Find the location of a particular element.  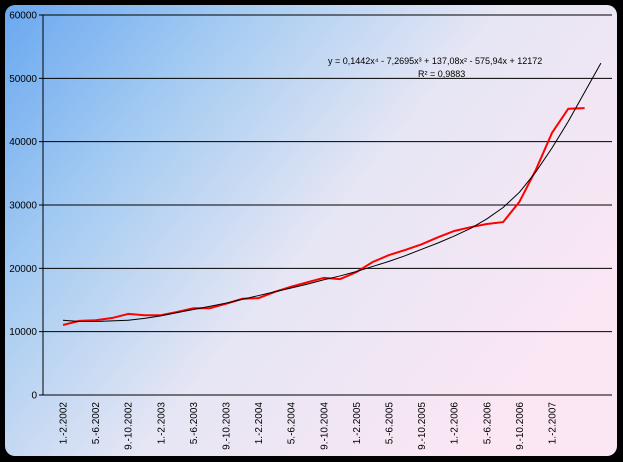

x-tick-label: 1.-2.2007 is located at coordinates (553, 423).